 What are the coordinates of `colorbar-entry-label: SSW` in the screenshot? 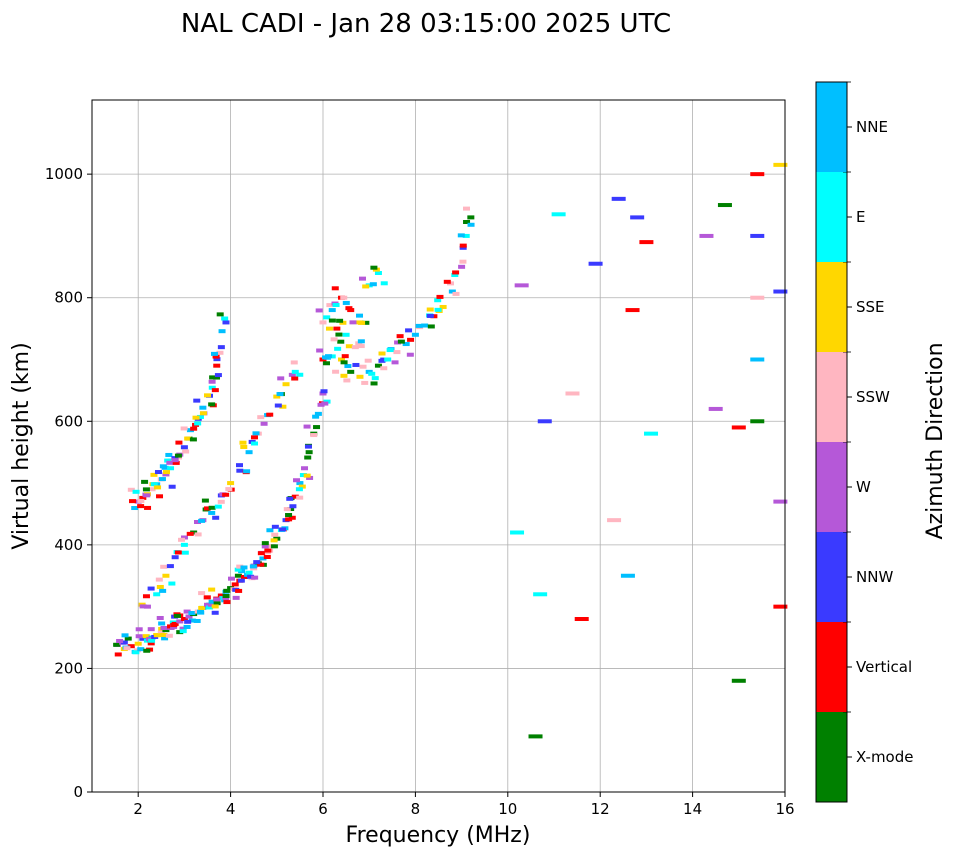 It's located at (873, 397).